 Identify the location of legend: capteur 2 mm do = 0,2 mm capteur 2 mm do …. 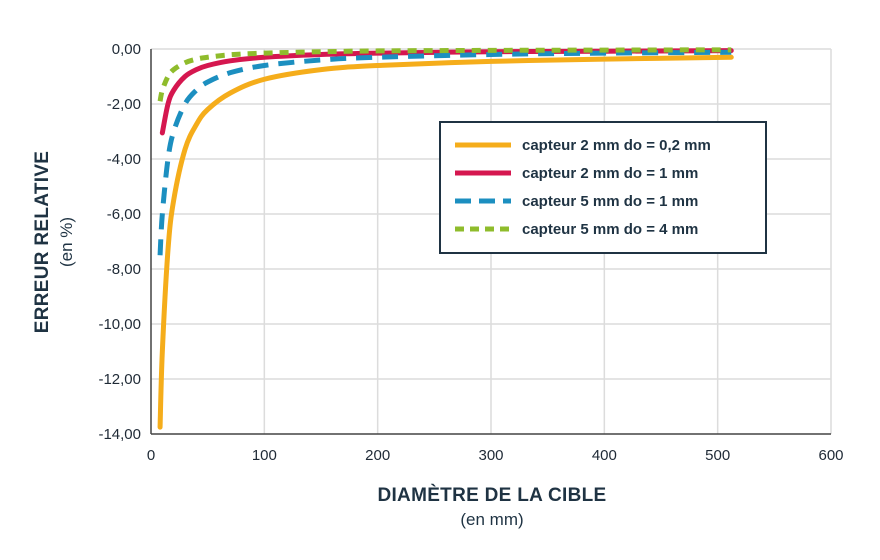
(603, 187).